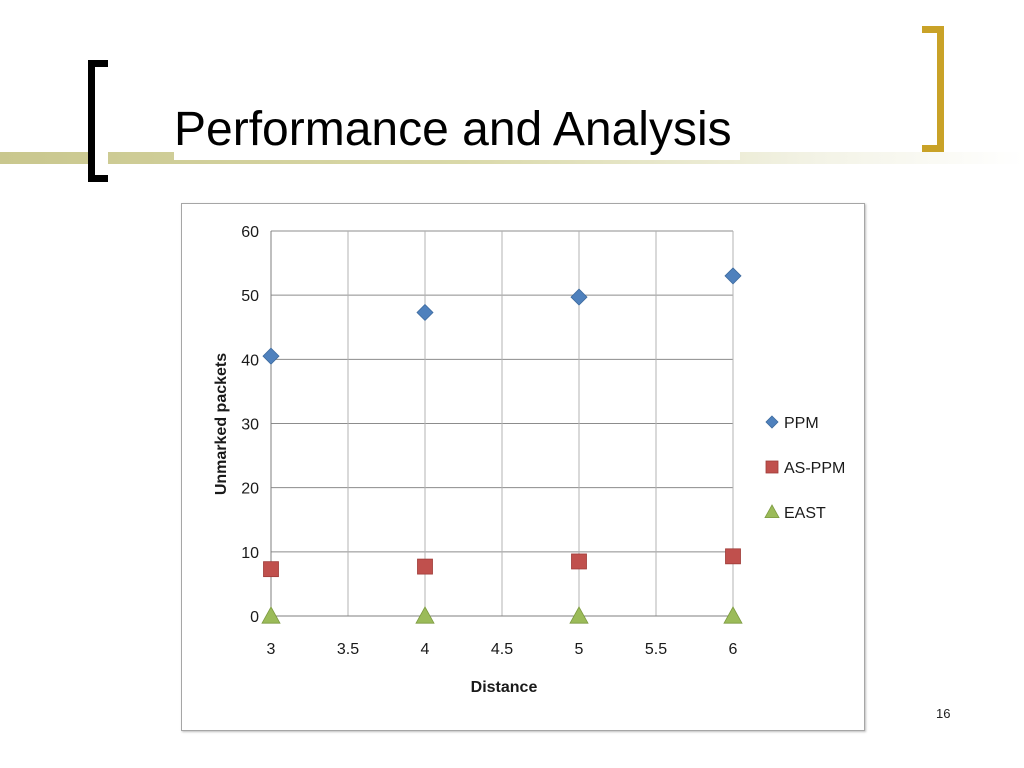 The image size is (1024, 768). I want to click on x-tick-label: 3.5, so click(348, 649).